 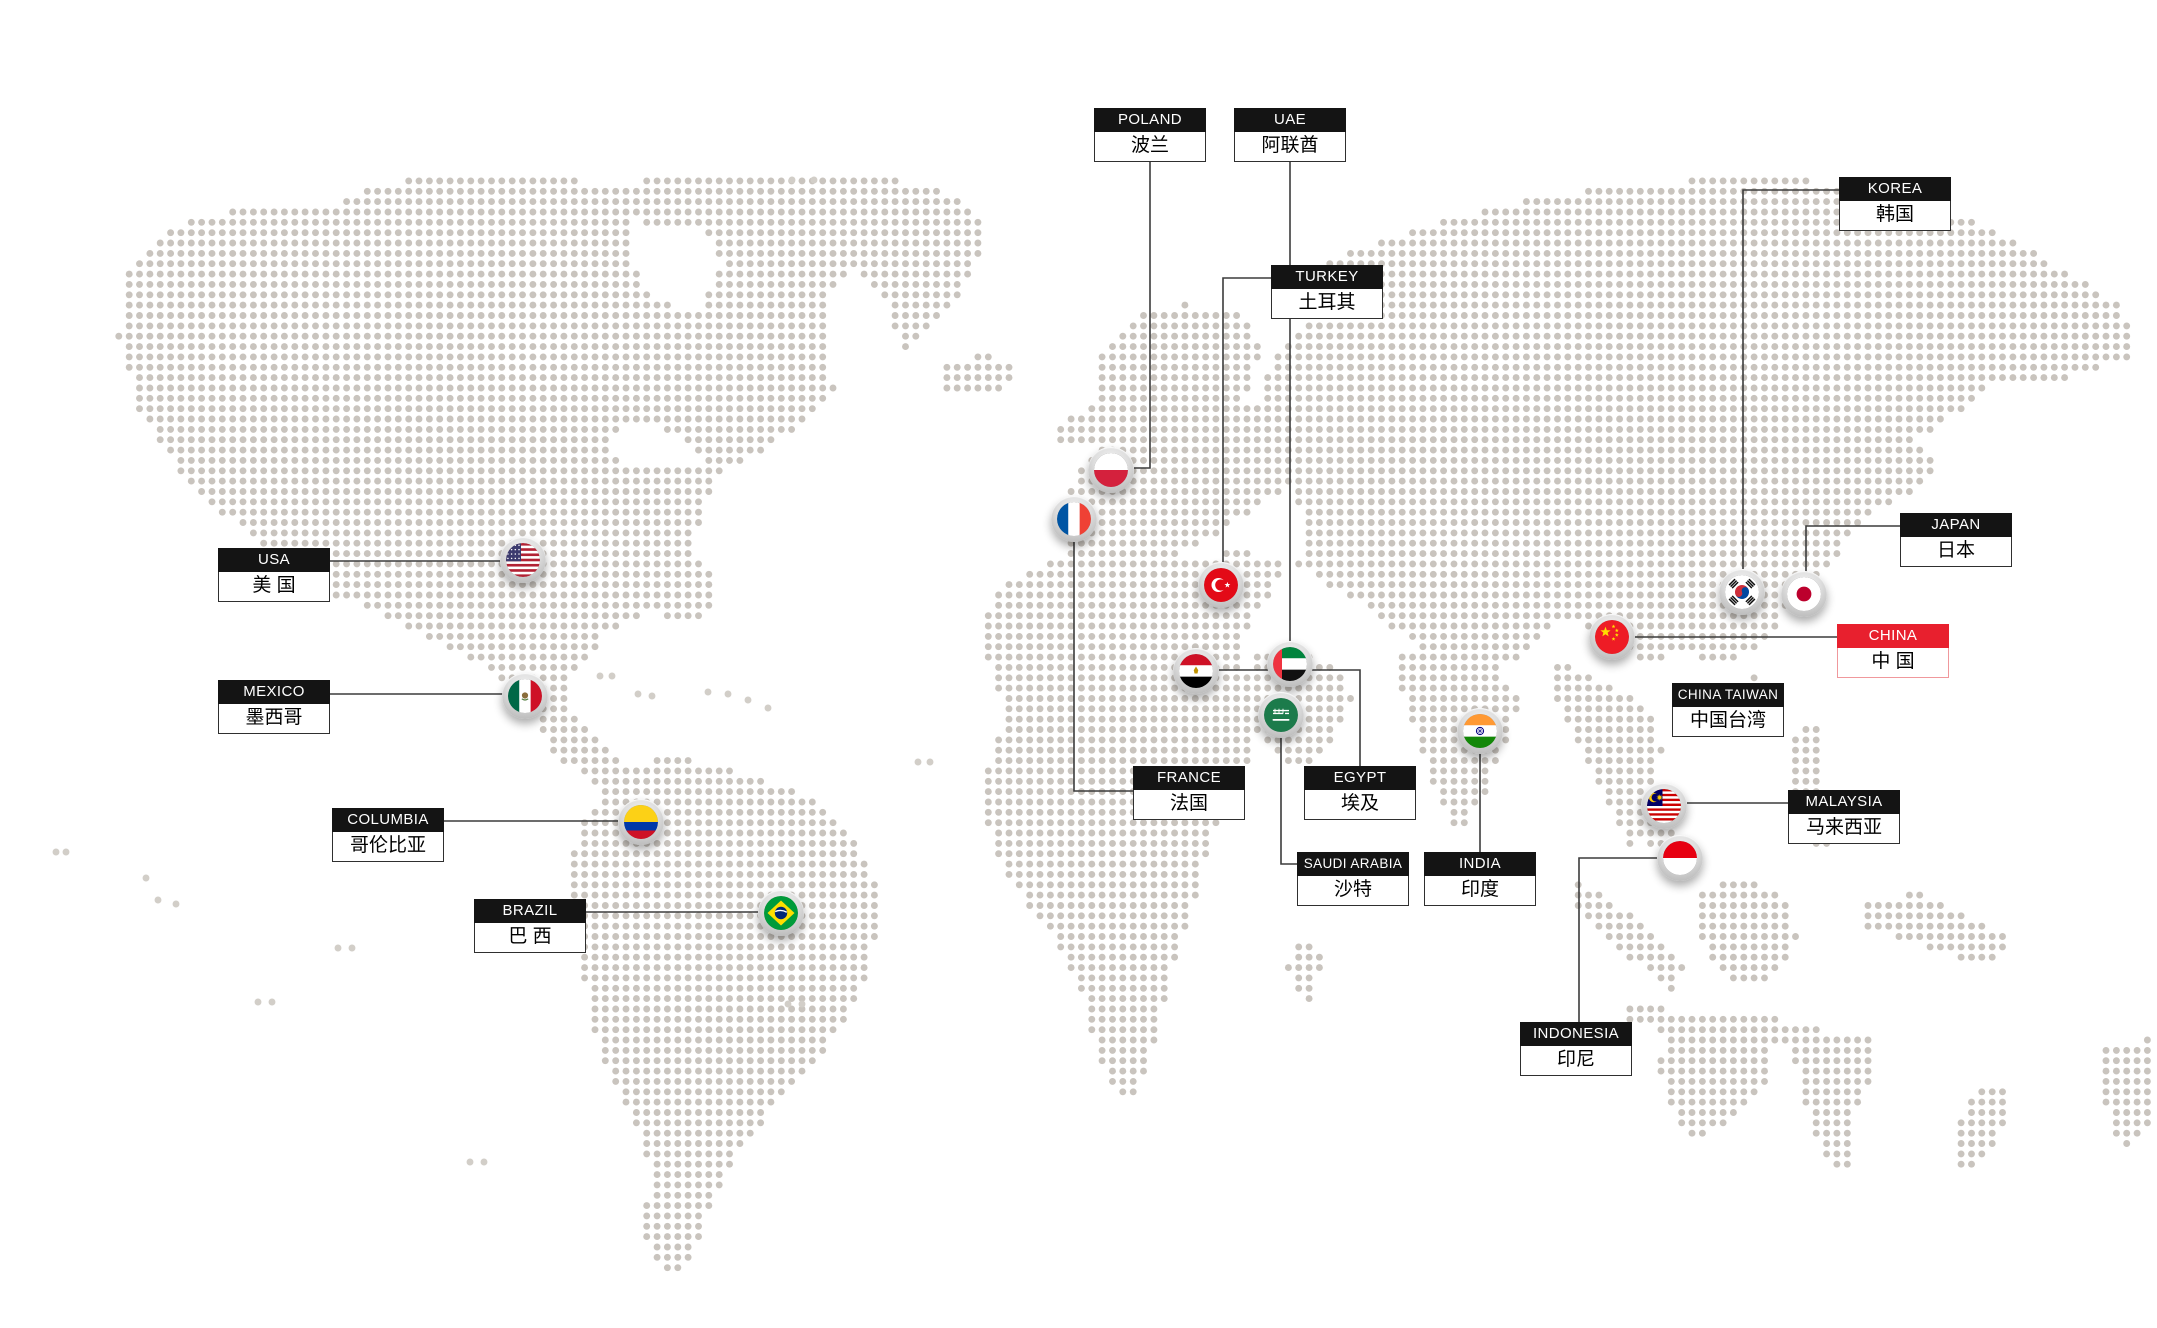 I want to click on country-name-en: TURKEY, so click(x=1327, y=277).